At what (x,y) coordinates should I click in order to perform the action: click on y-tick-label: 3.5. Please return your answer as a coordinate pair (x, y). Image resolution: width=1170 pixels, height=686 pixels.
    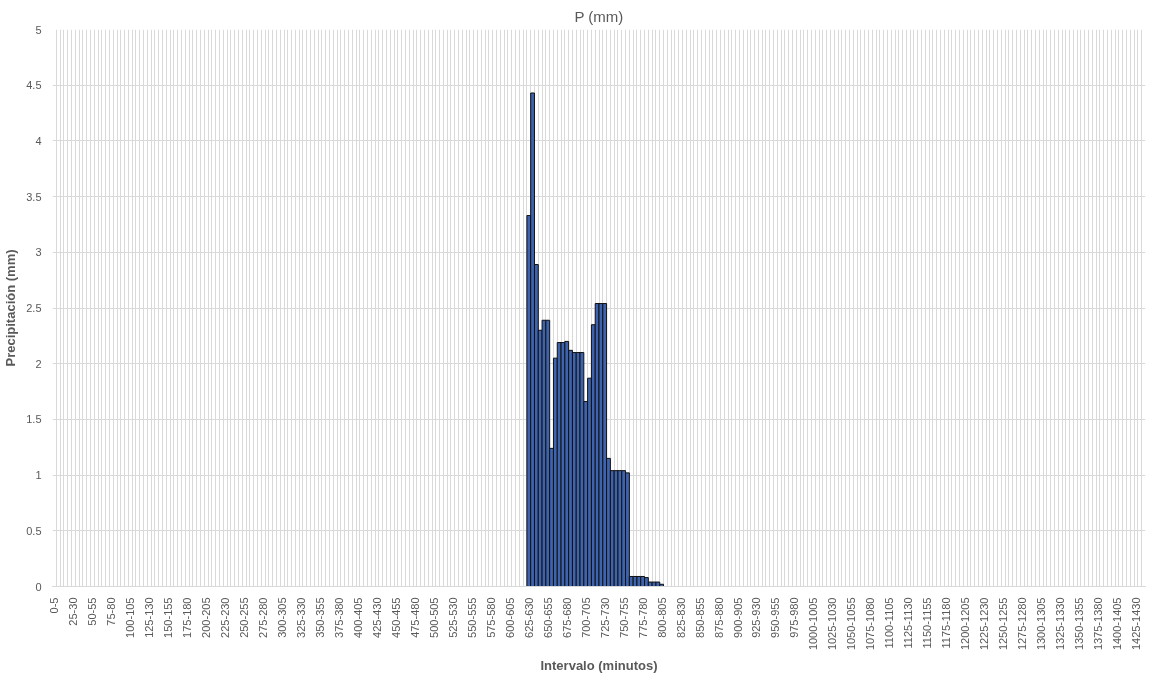
    Looking at the image, I should click on (34, 196).